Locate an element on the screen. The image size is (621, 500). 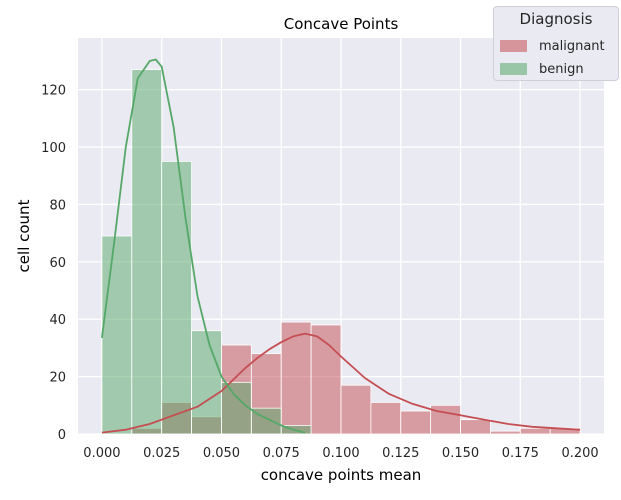
legend-label-malignant: malignant is located at coordinates (572, 46).